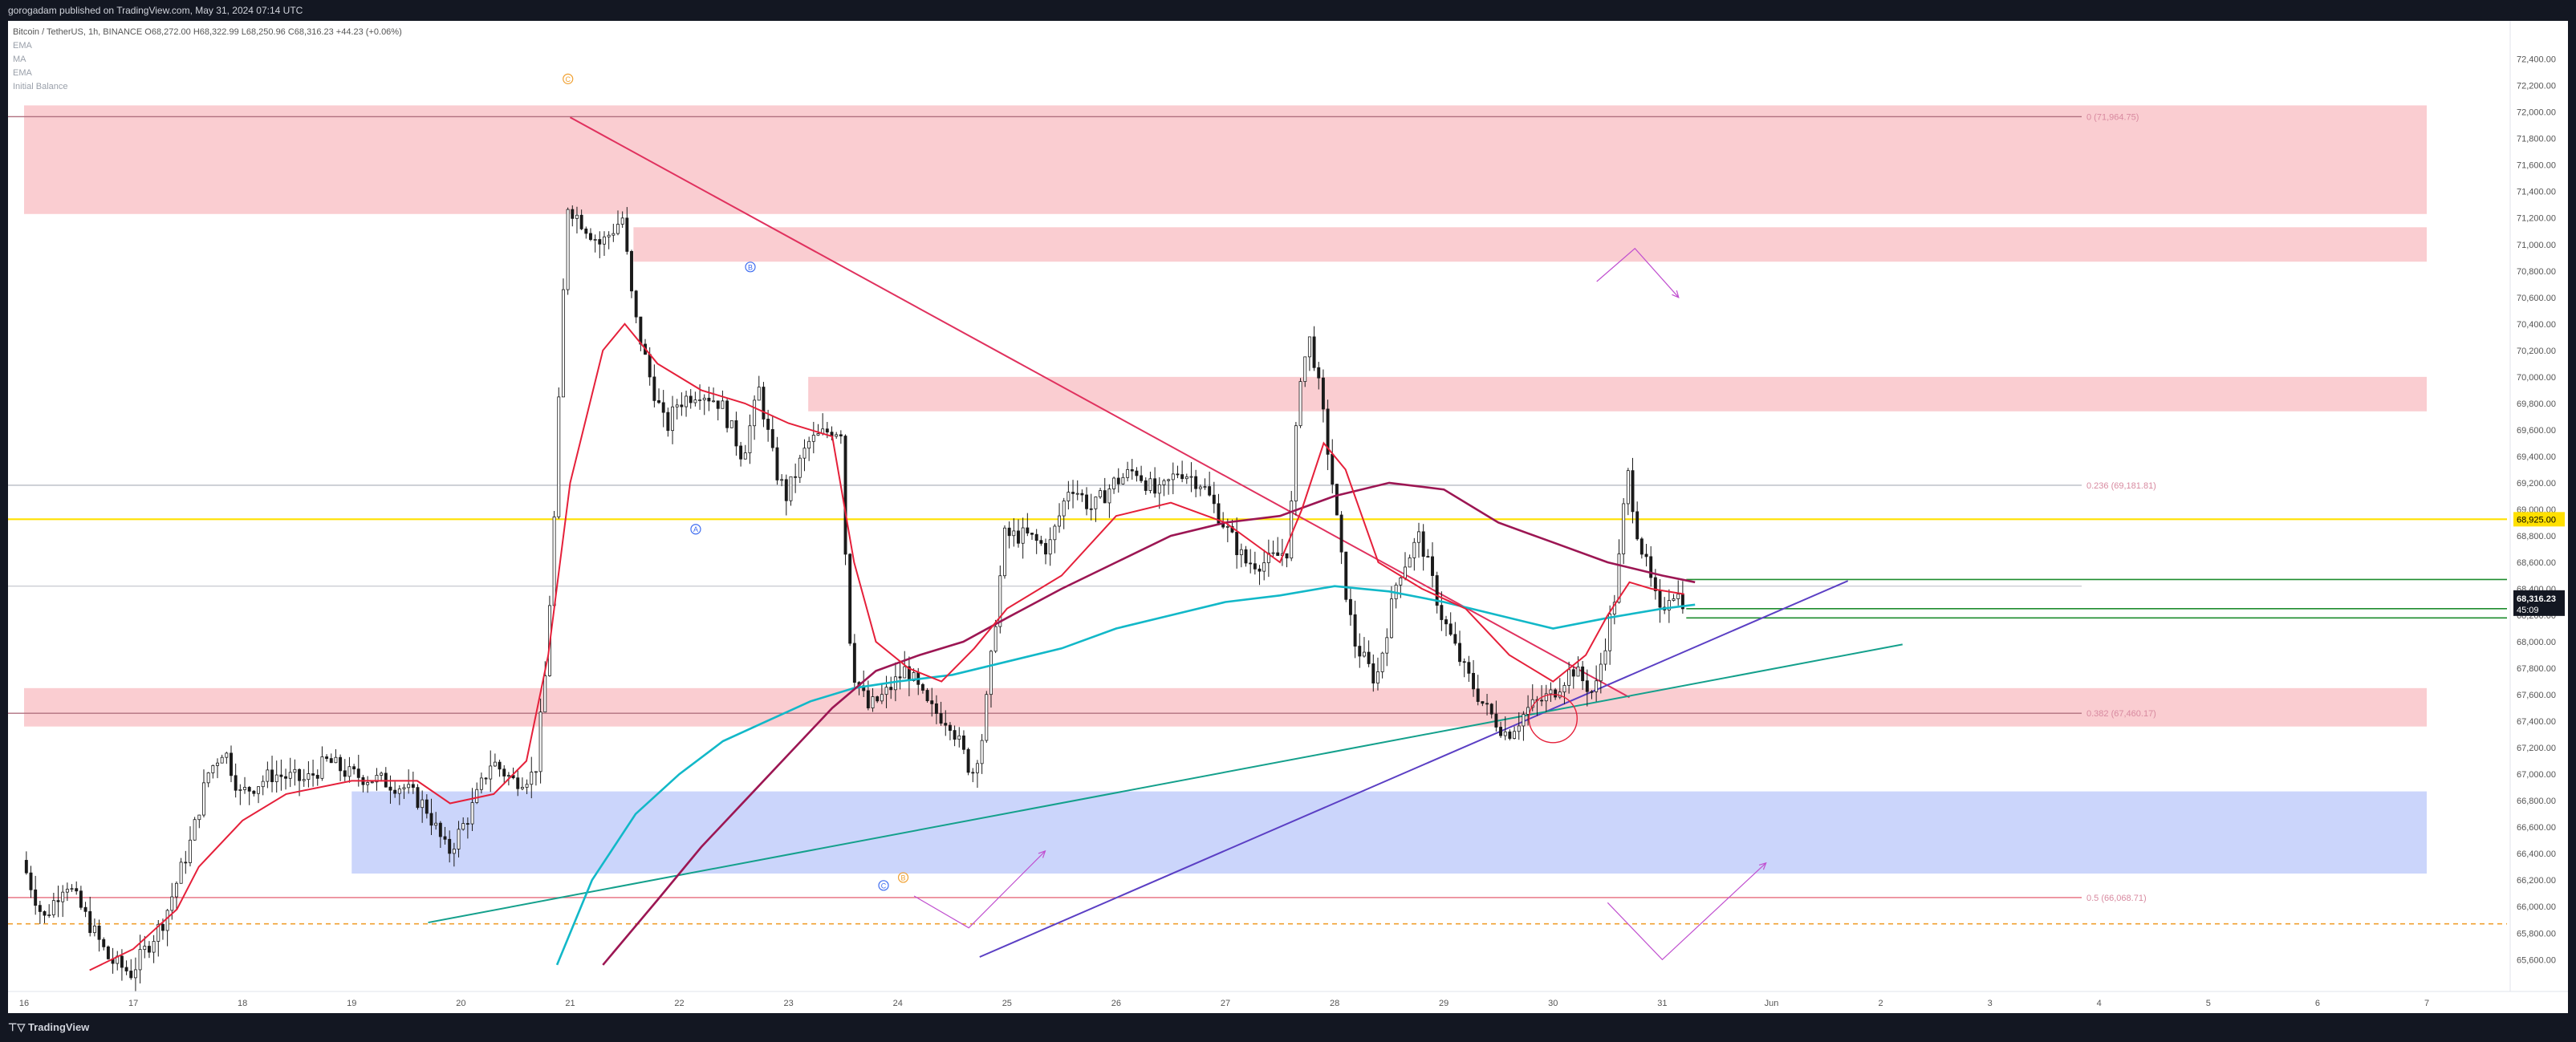 The width and height of the screenshot is (2576, 1042). I want to click on y-tick-label: 68,600.00, so click(2537, 563).